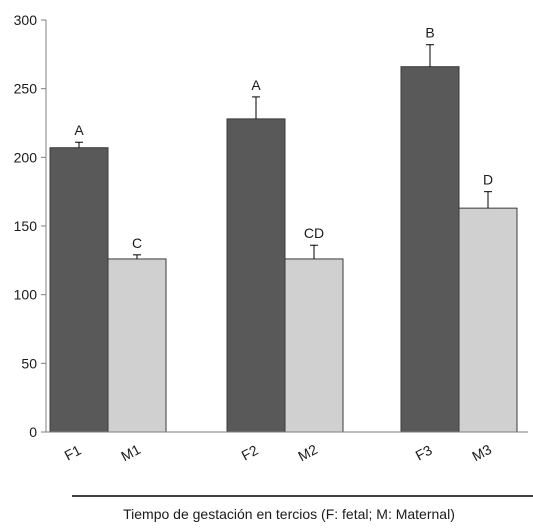 Image resolution: width=533 pixels, height=529 pixels. What do you see at coordinates (26, 295) in the screenshot?
I see `y-tick-label: 100` at bounding box center [26, 295].